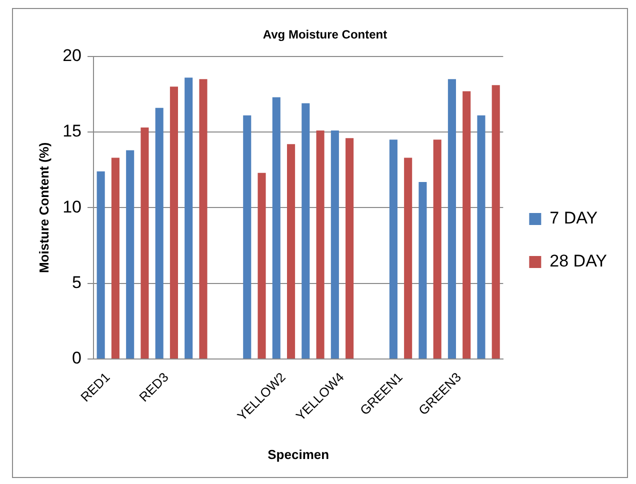  What do you see at coordinates (579, 261) in the screenshot?
I see `legend-label: 28 DAY` at bounding box center [579, 261].